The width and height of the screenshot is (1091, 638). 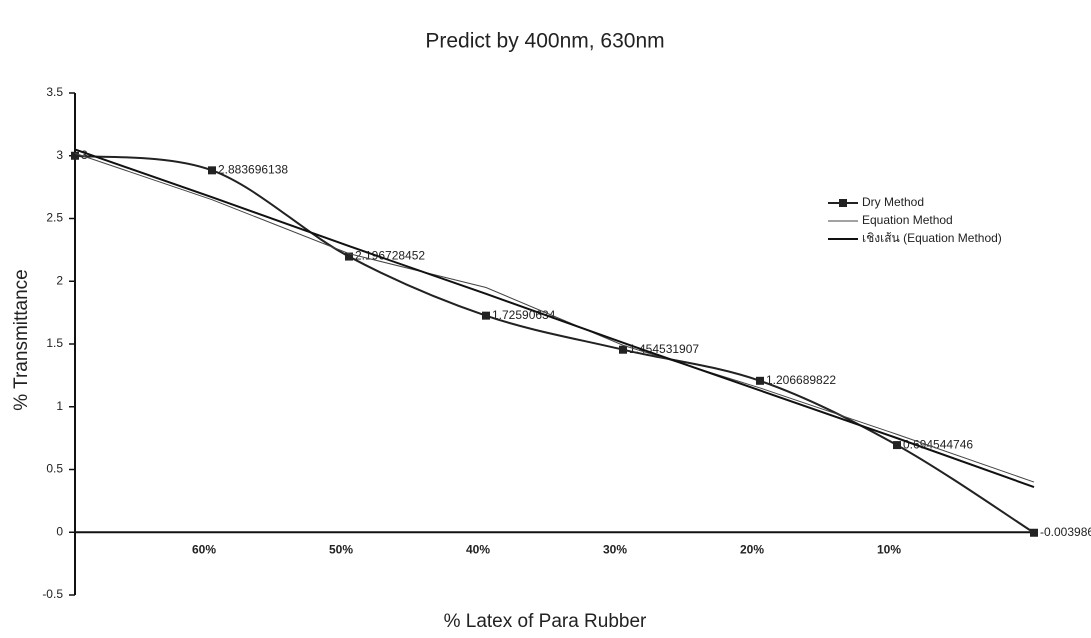 What do you see at coordinates (478, 549) in the screenshot?
I see `x-tick-label: 40%` at bounding box center [478, 549].